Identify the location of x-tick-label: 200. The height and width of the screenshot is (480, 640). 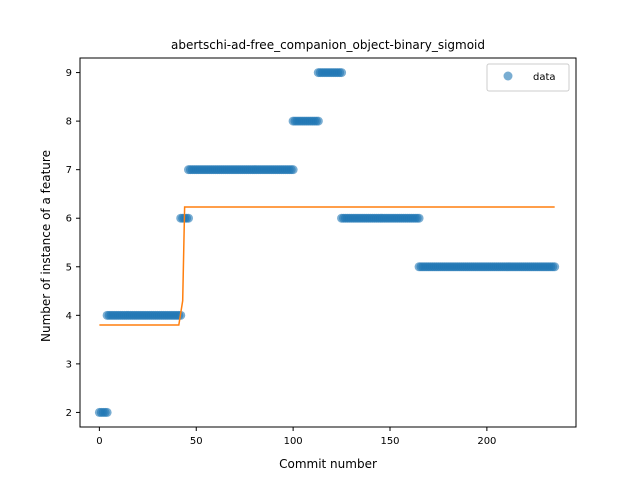
(486, 441).